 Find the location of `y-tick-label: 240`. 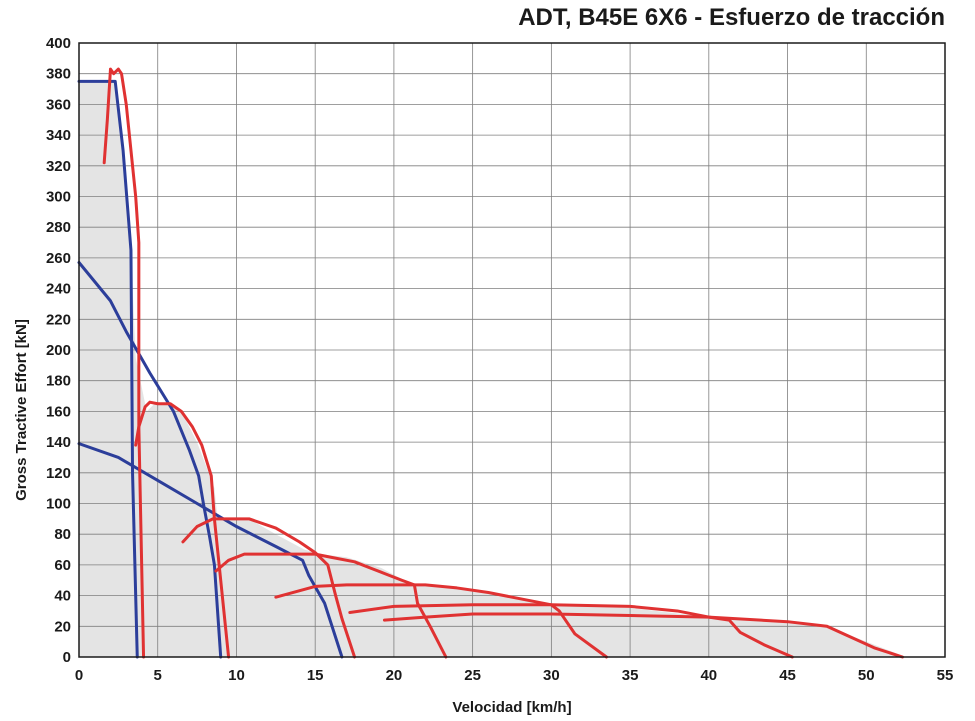

y-tick-label: 240 is located at coordinates (58, 289).